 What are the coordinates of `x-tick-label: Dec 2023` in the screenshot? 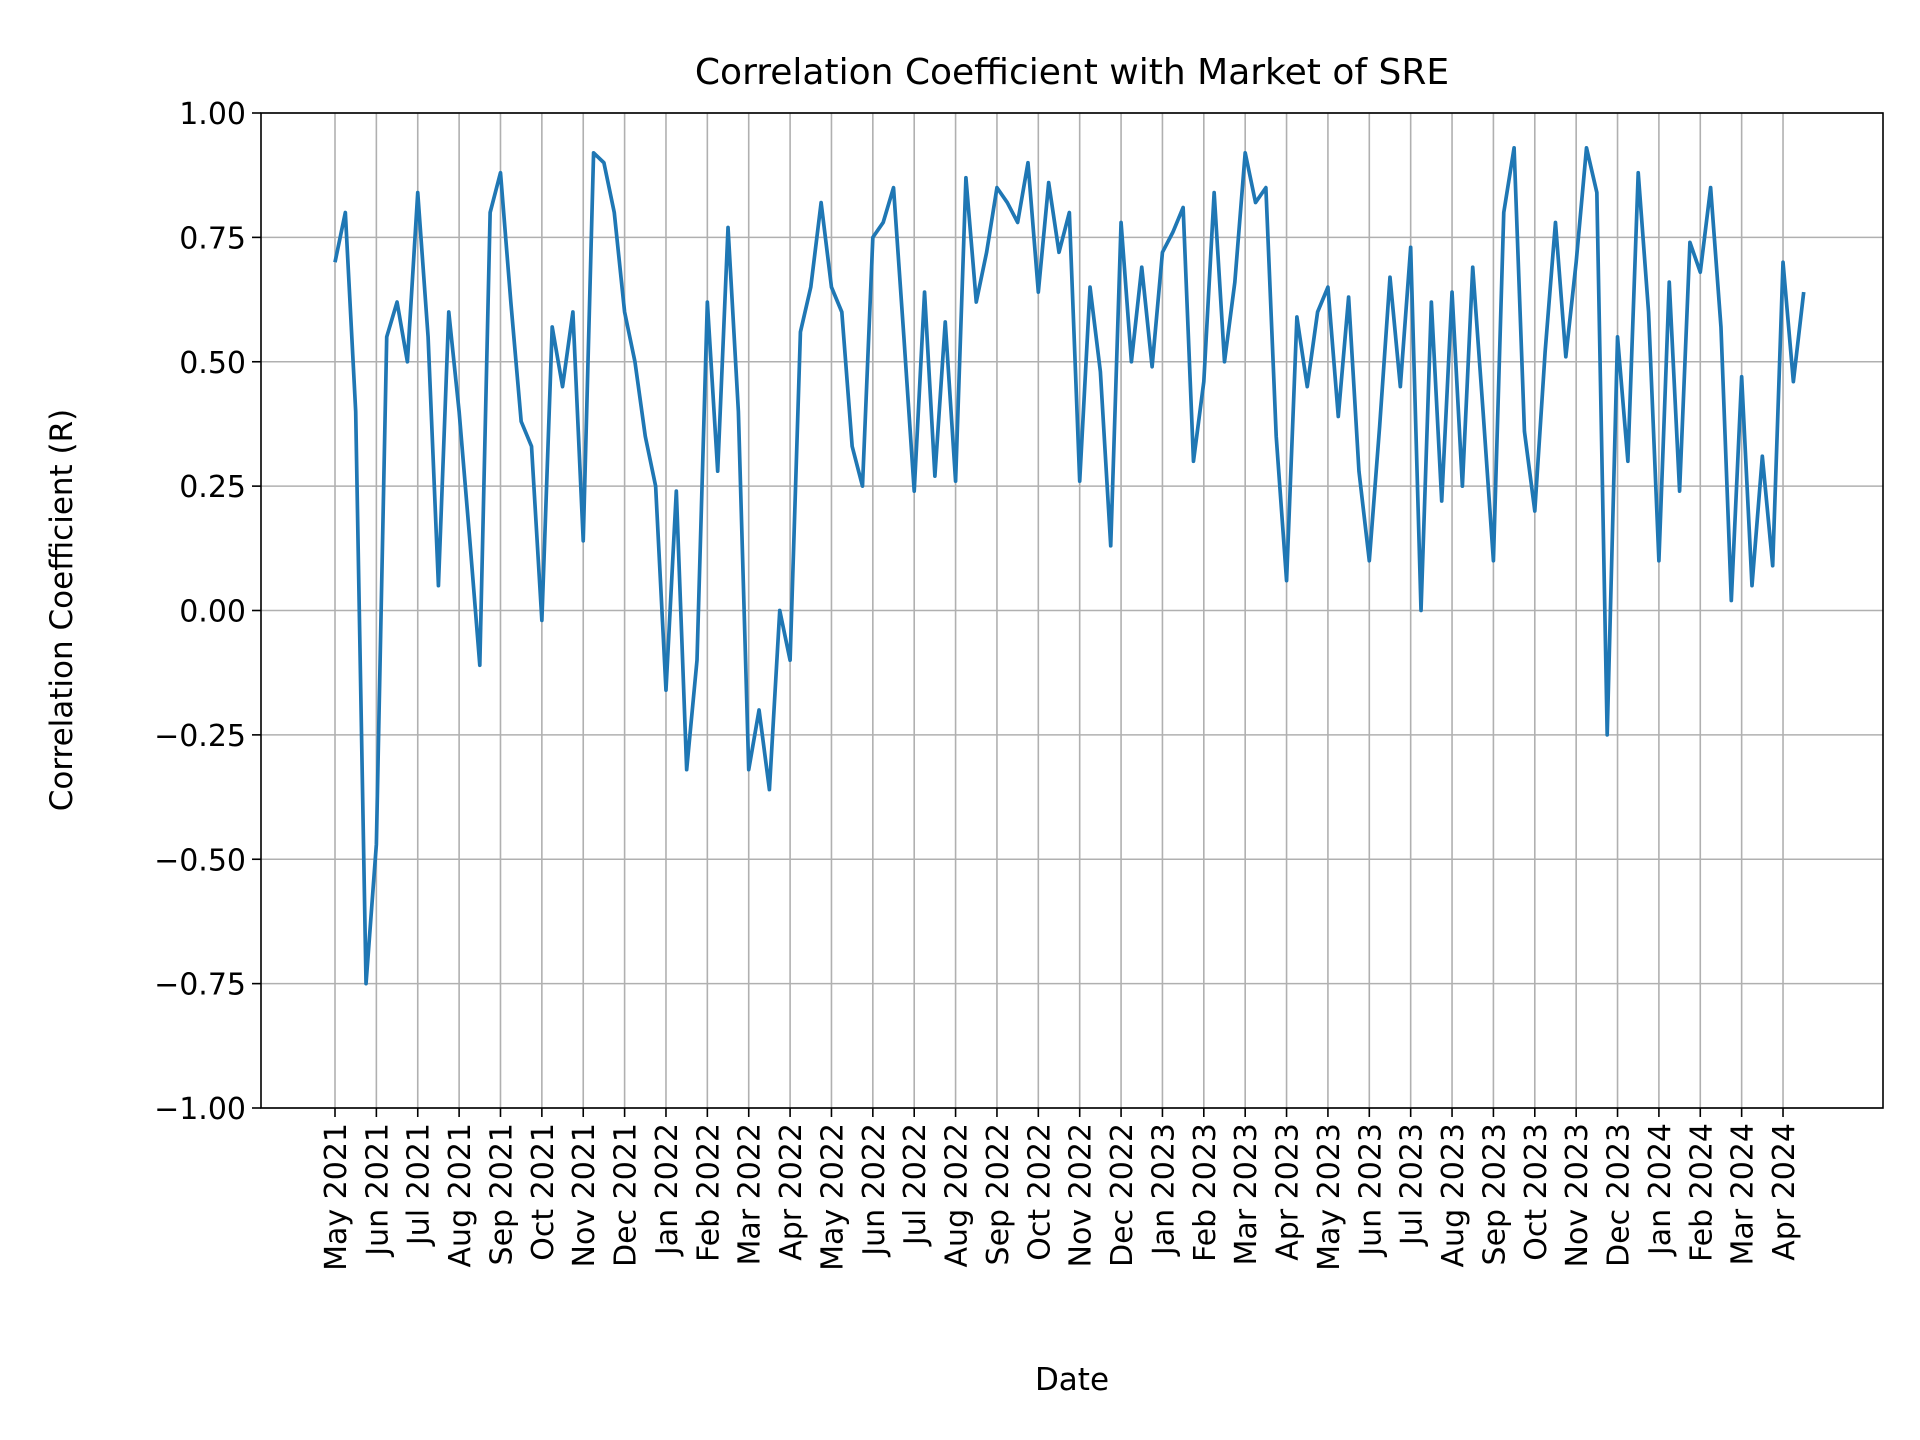 It's located at (1619, 1195).